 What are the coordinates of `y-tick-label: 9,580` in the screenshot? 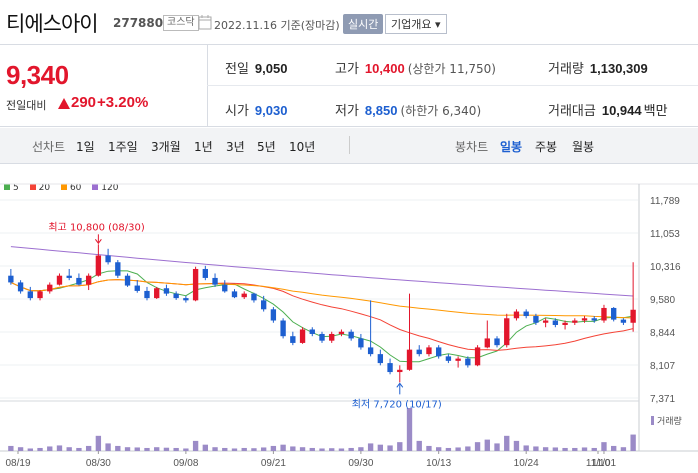 It's located at (662, 300).